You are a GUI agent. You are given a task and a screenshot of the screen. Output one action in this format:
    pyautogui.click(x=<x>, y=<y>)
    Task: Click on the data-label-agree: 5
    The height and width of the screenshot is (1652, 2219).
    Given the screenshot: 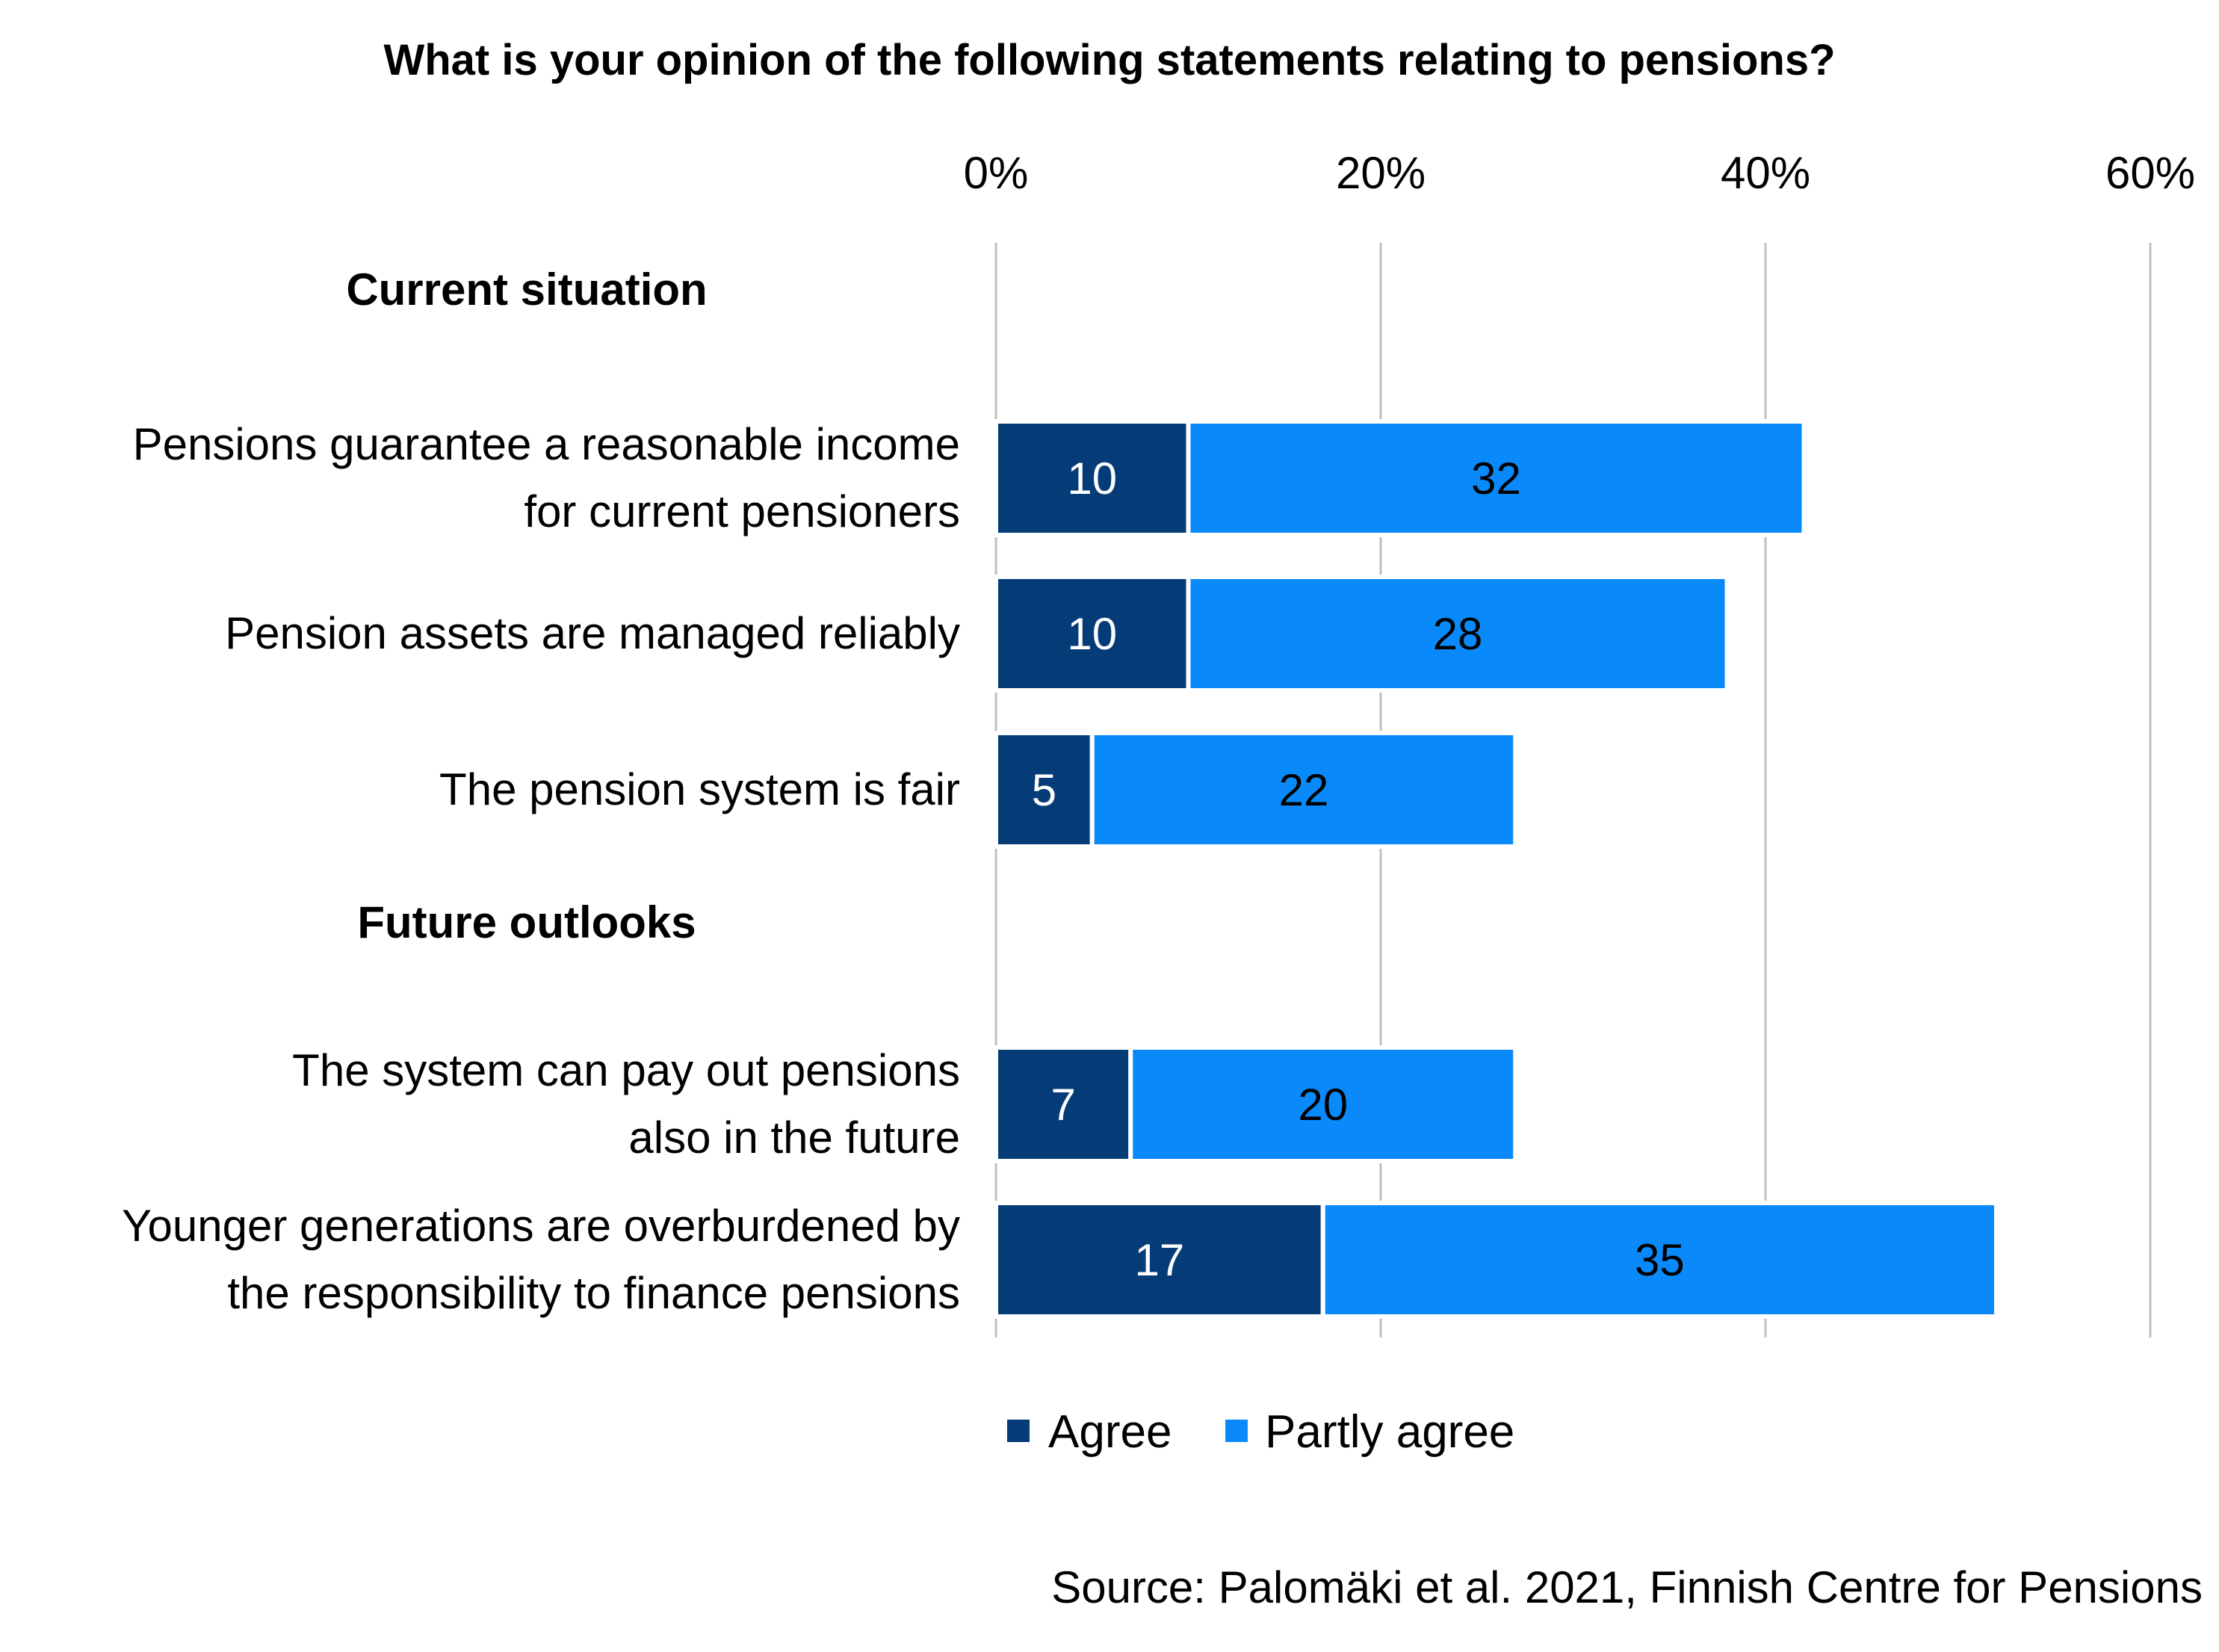 What is the action you would take?
    pyautogui.click(x=1044, y=790)
    